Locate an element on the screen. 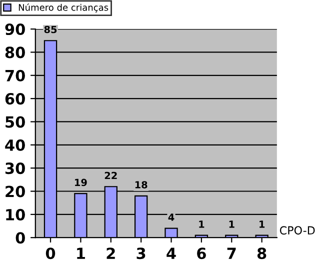 The image size is (322, 264). data-label: 4 is located at coordinates (171, 217).